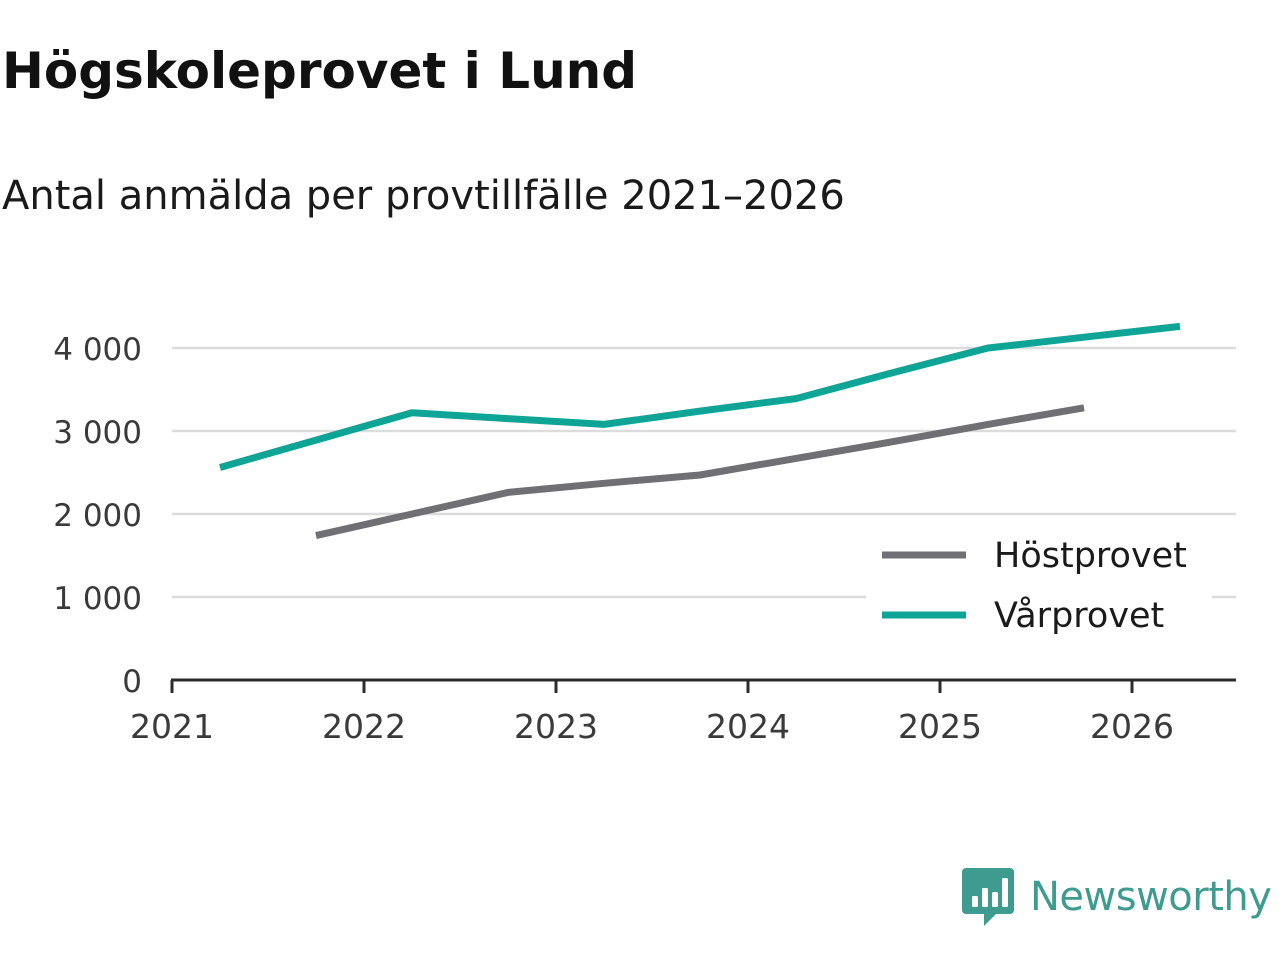  Describe the element at coordinates (1151, 897) in the screenshot. I see `brand-name: Newsworthy` at that location.